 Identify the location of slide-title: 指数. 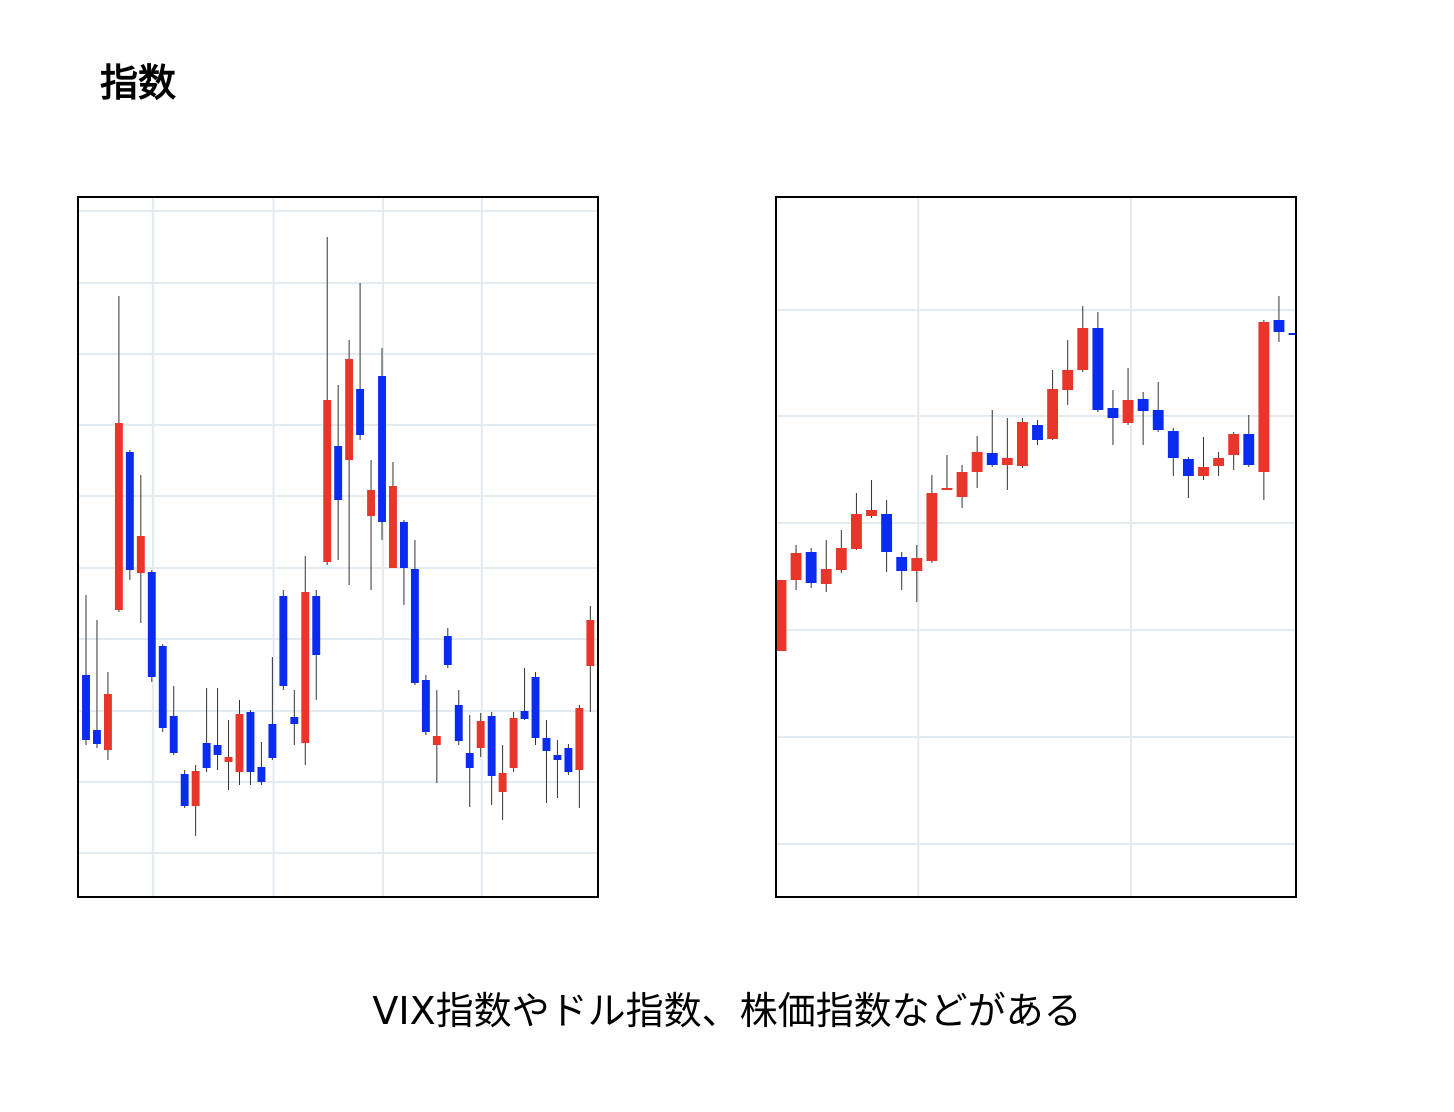
(138, 83).